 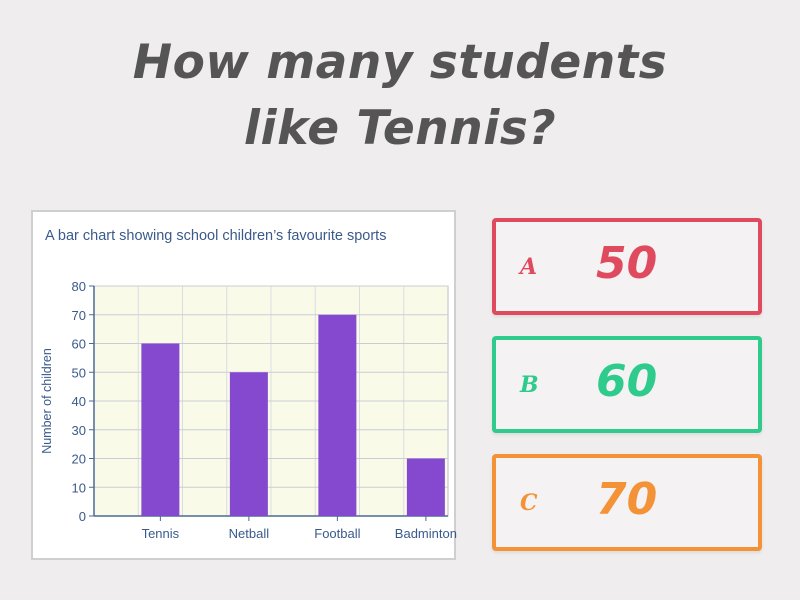 I want to click on question-line-1: How many students, so click(x=400, y=62).